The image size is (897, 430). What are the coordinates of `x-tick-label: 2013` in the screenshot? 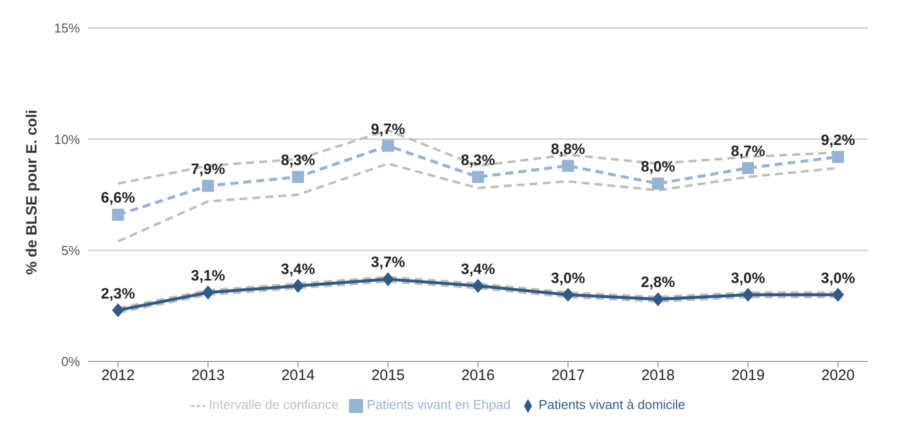 It's located at (208, 375).